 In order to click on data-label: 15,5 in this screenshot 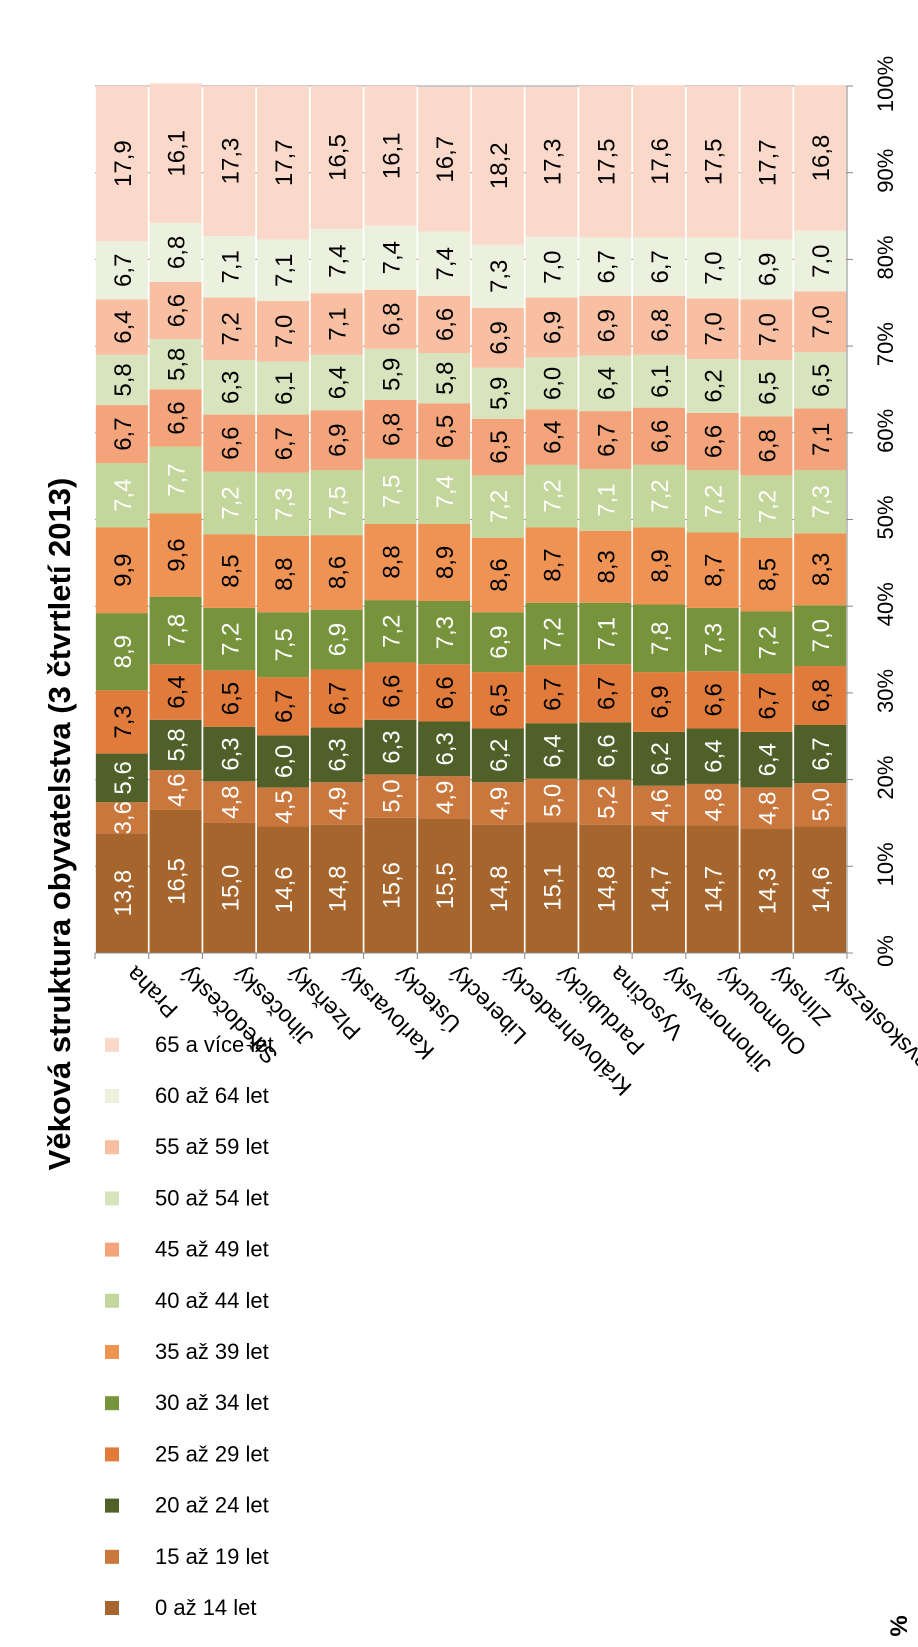, I will do `click(445, 885)`.